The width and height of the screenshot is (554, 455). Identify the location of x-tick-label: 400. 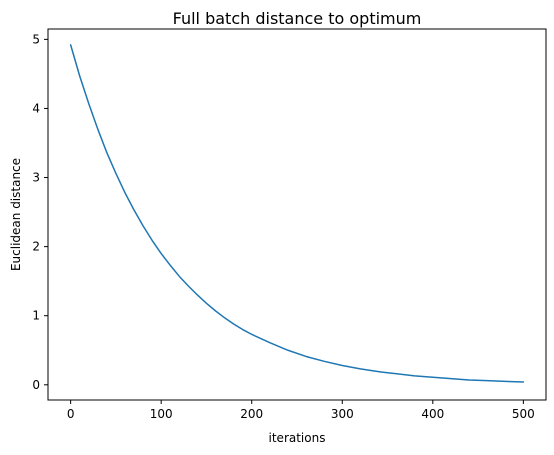
(432, 414).